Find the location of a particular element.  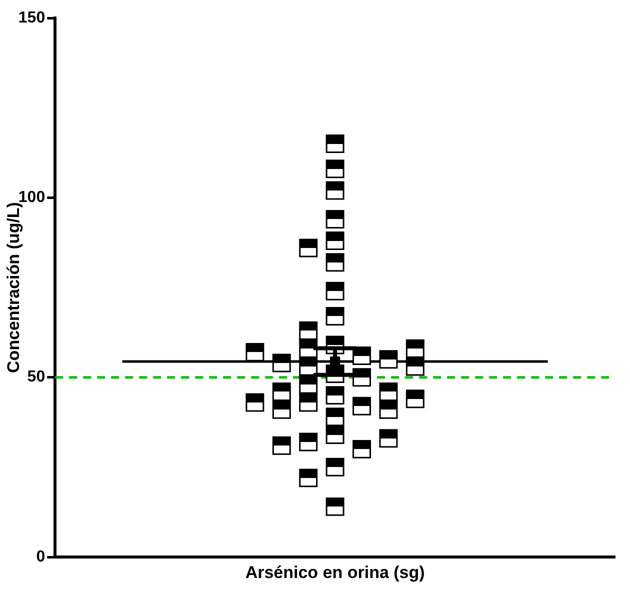

y-tick-label: 150 is located at coordinates (32, 17).